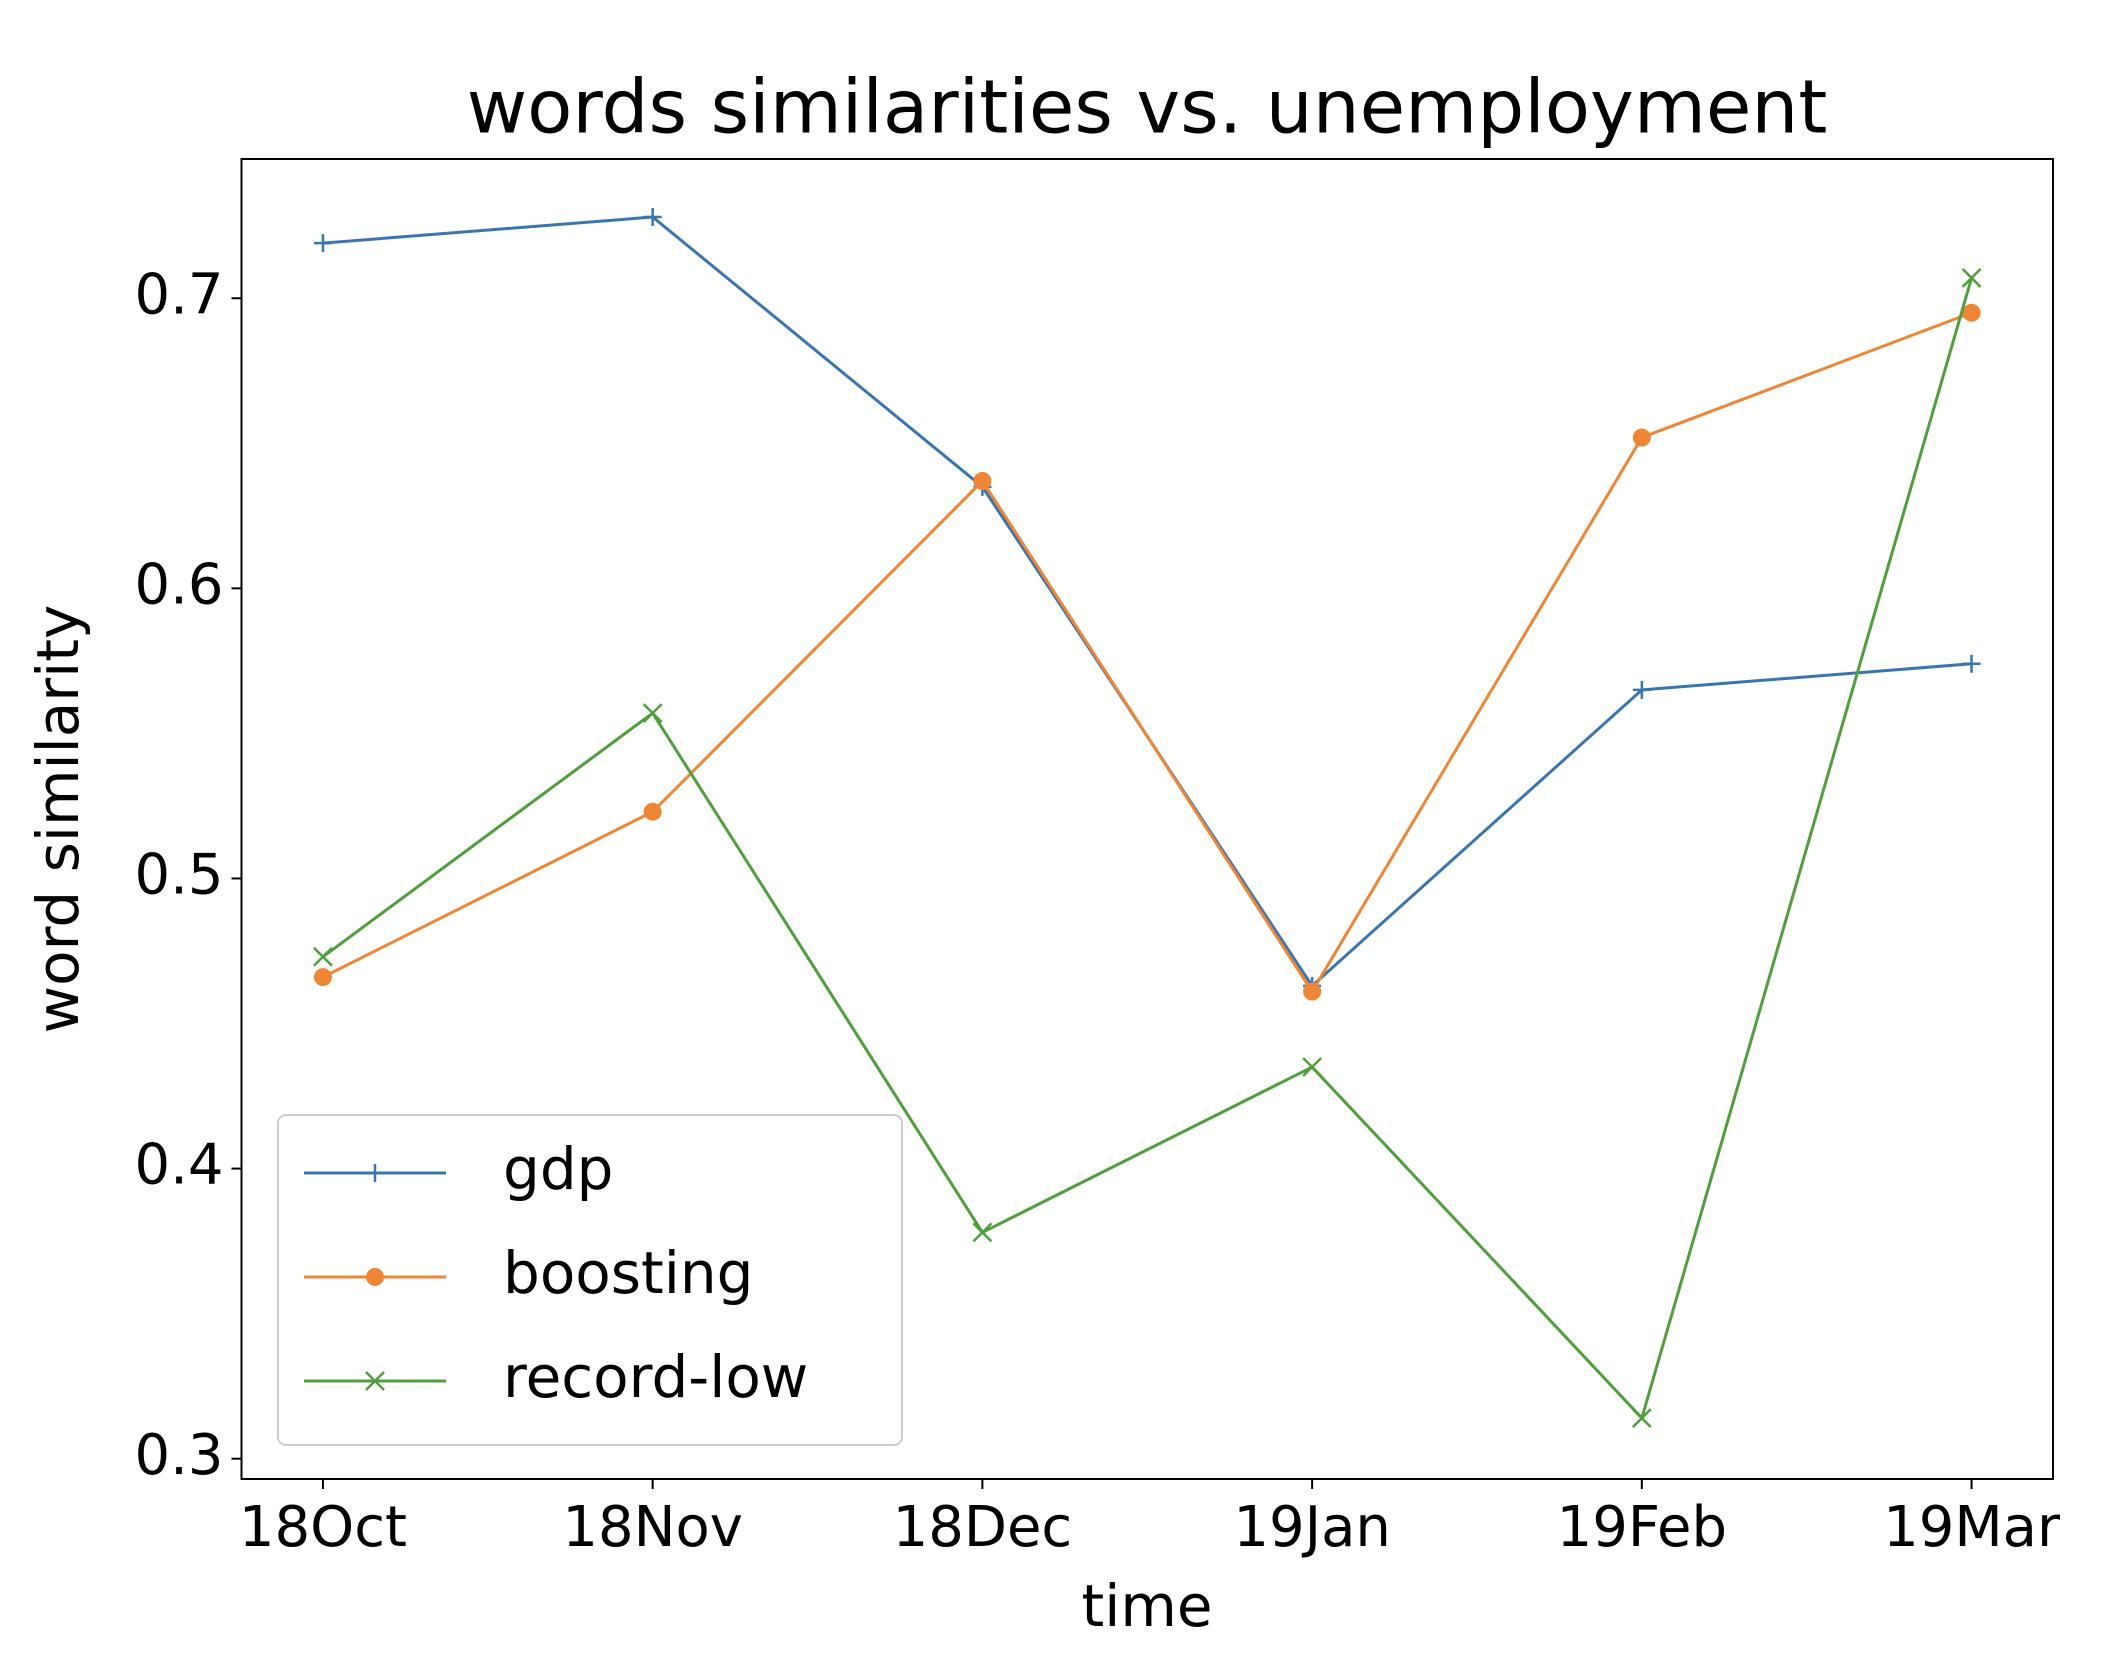 The width and height of the screenshot is (2122, 1674). What do you see at coordinates (178, 1455) in the screenshot?
I see `y-tick-label: 0.3` at bounding box center [178, 1455].